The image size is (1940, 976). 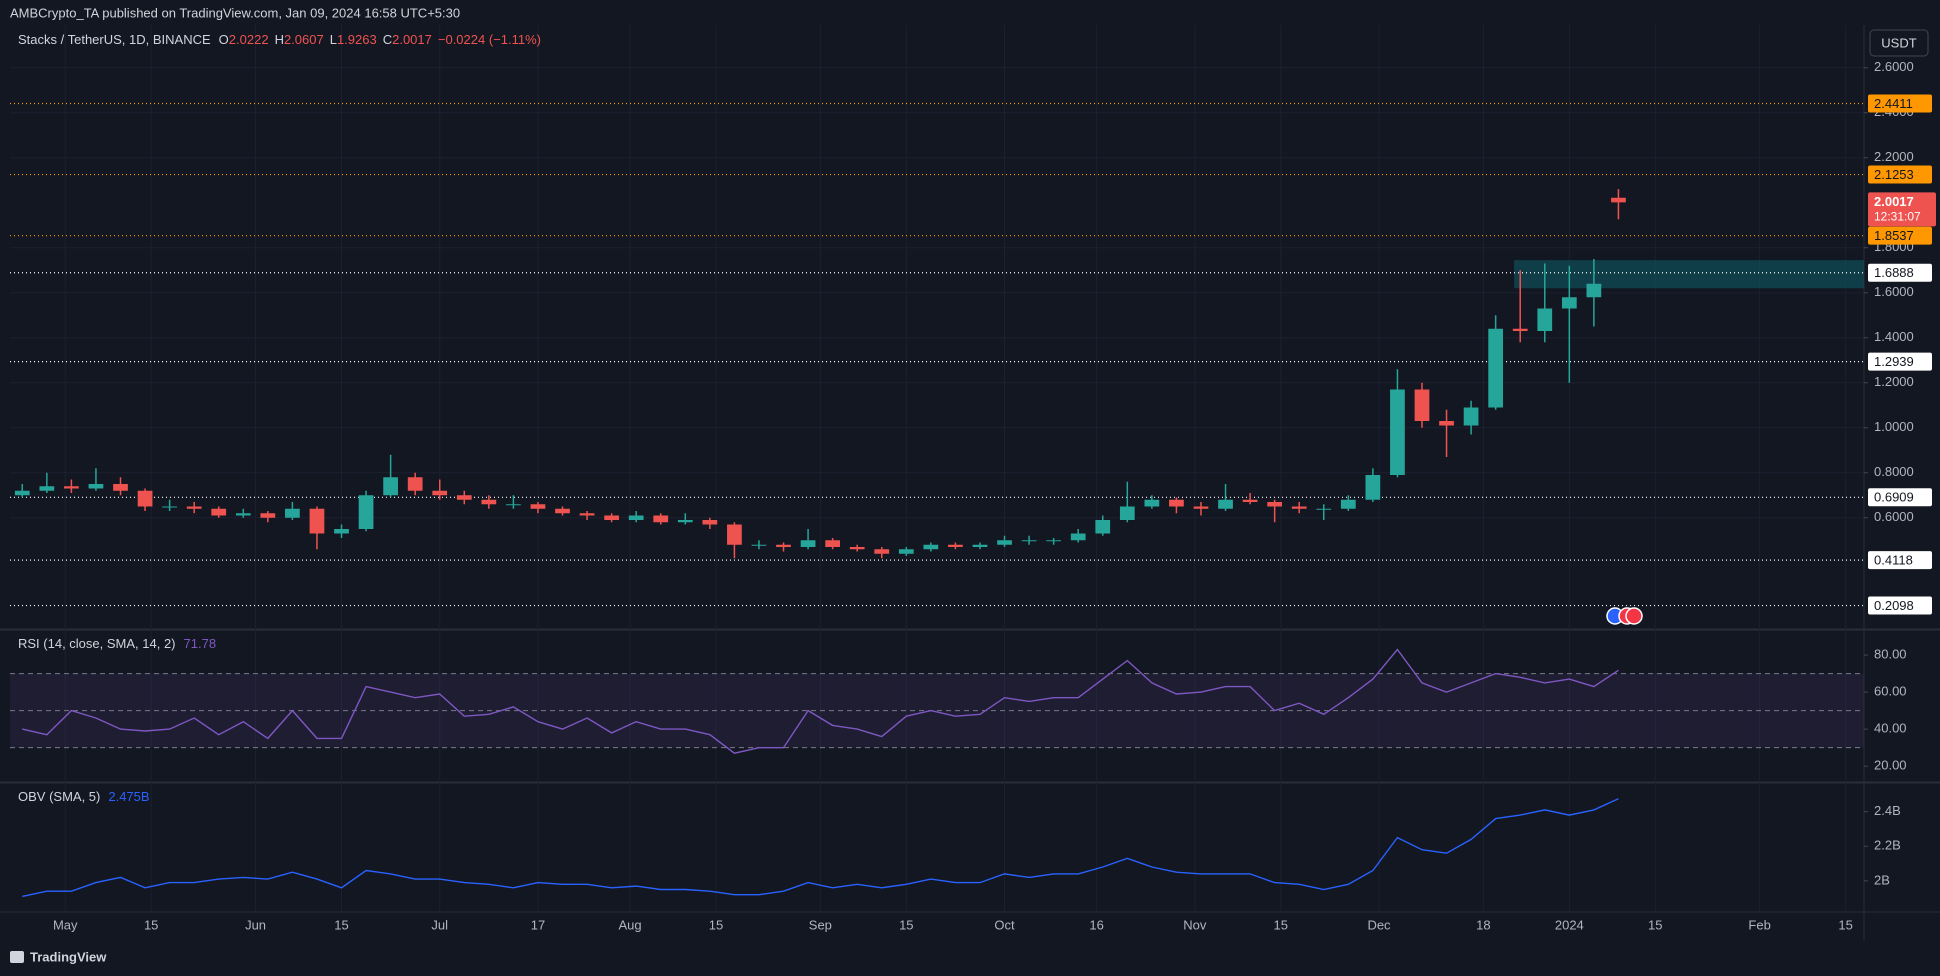 What do you see at coordinates (1894, 156) in the screenshot?
I see `y-tick-label: 2.2000` at bounding box center [1894, 156].